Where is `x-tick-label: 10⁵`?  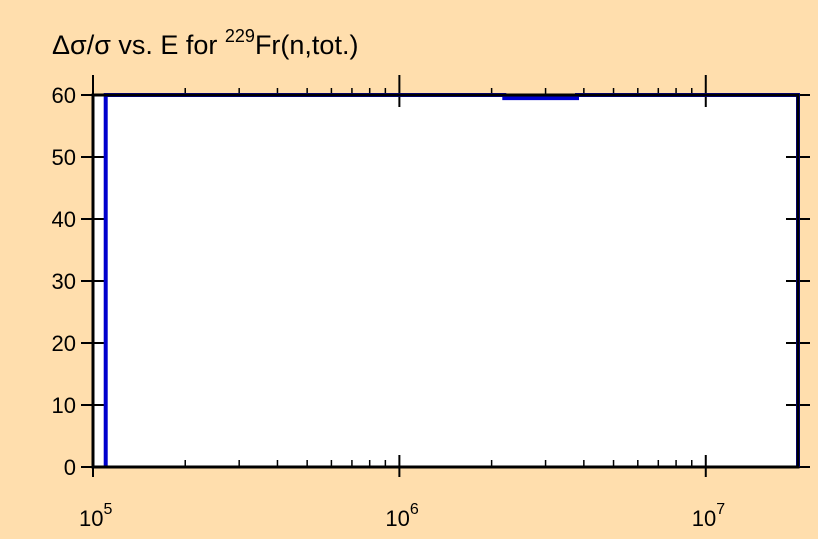 x-tick-label: 10⁵ is located at coordinates (95, 516).